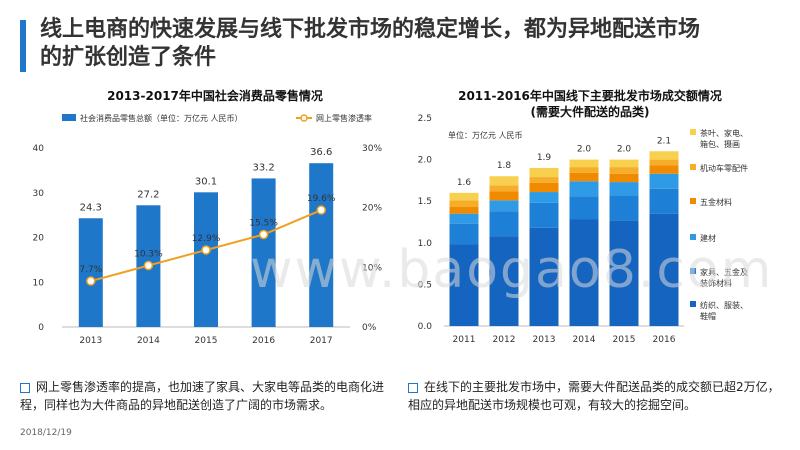  What do you see at coordinates (39, 194) in the screenshot?
I see `y-tick-left: 30` at bounding box center [39, 194].